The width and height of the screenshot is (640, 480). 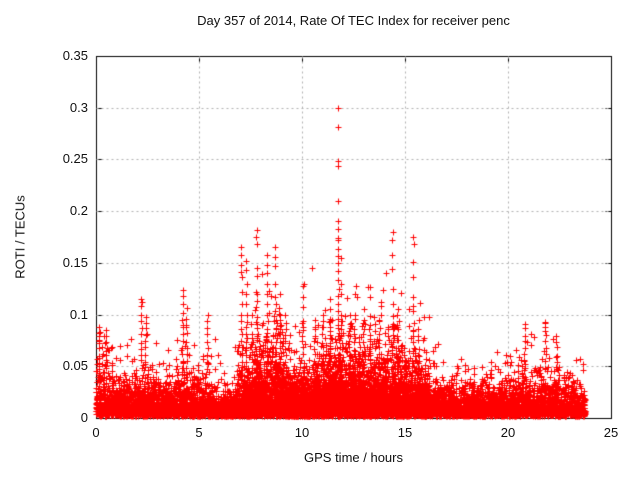 What do you see at coordinates (75, 55) in the screenshot?
I see `y-tick-label: 0.35` at bounding box center [75, 55].